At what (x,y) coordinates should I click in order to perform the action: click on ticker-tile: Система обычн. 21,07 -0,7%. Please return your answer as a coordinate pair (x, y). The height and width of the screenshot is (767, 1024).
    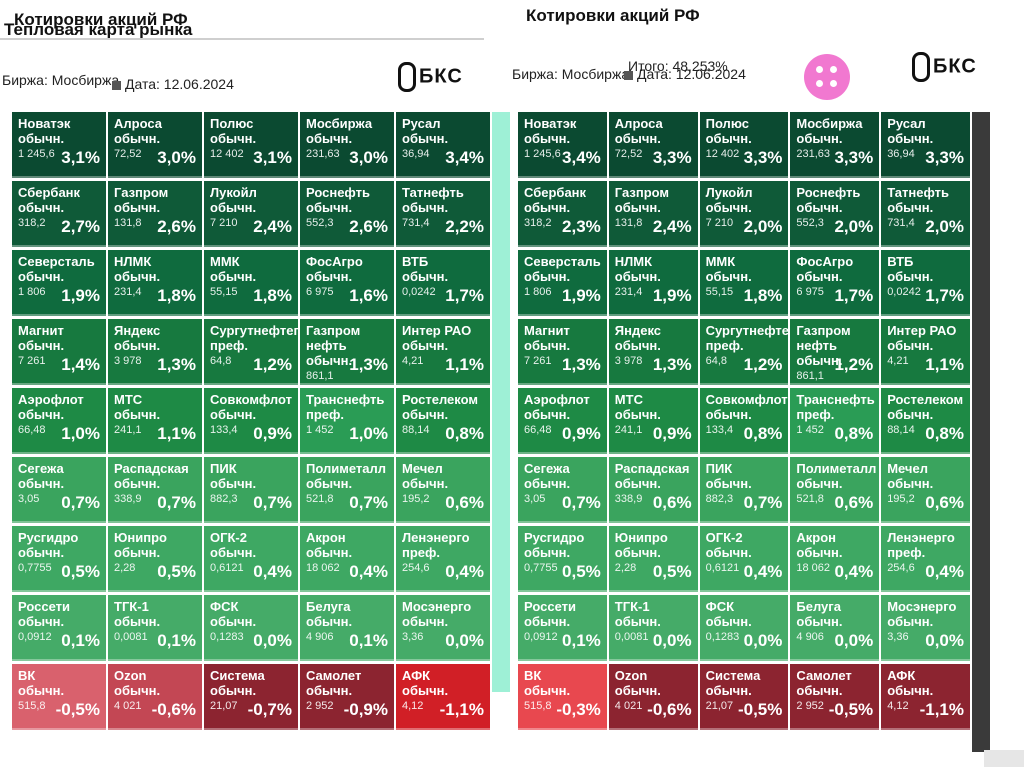
    Looking at the image, I should click on (251, 697).